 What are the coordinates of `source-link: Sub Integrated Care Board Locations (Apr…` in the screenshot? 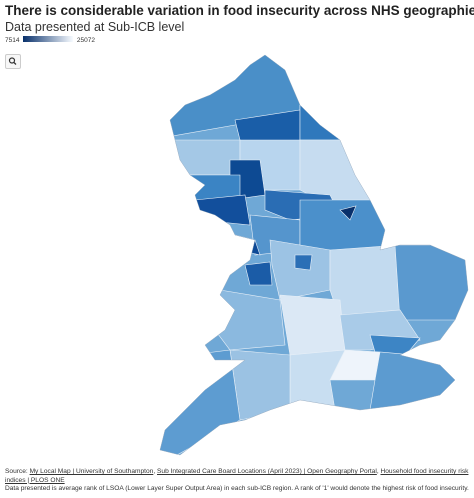 It's located at (267, 471).